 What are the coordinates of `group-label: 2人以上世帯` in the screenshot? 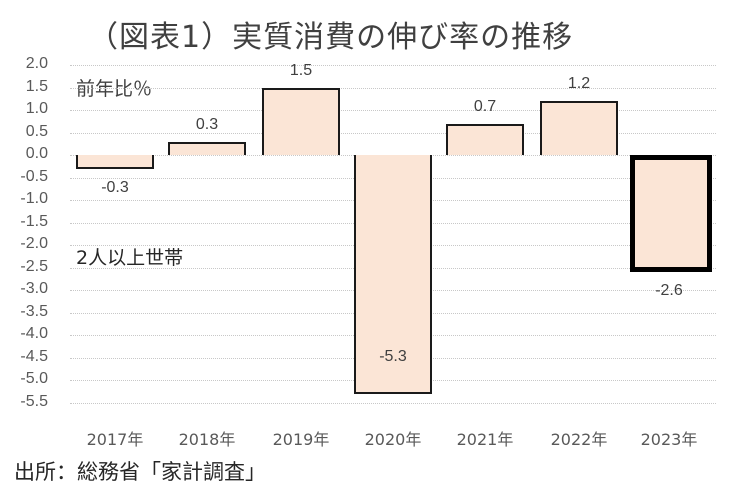 It's located at (130, 258).